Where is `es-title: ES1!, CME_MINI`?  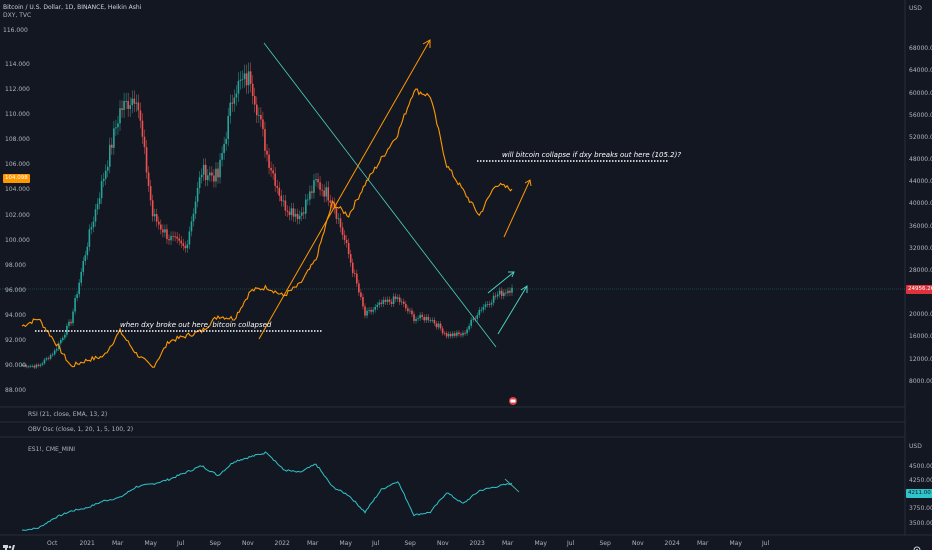
es-title: ES1!, CME_MINI is located at coordinates (51, 449).